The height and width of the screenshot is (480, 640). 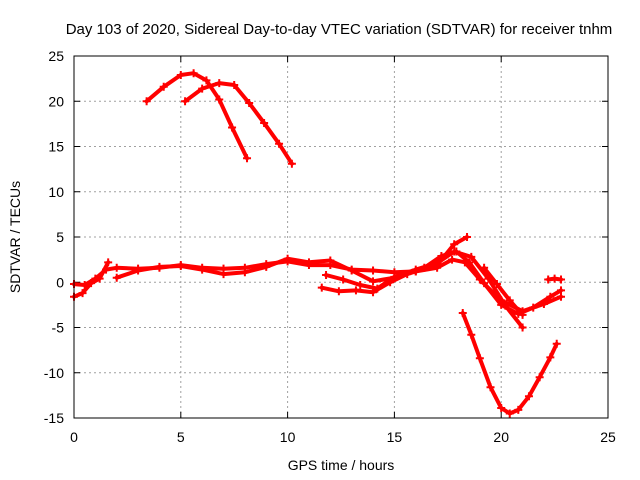 What do you see at coordinates (60, 237) in the screenshot?
I see `y-tick-label: 5` at bounding box center [60, 237].